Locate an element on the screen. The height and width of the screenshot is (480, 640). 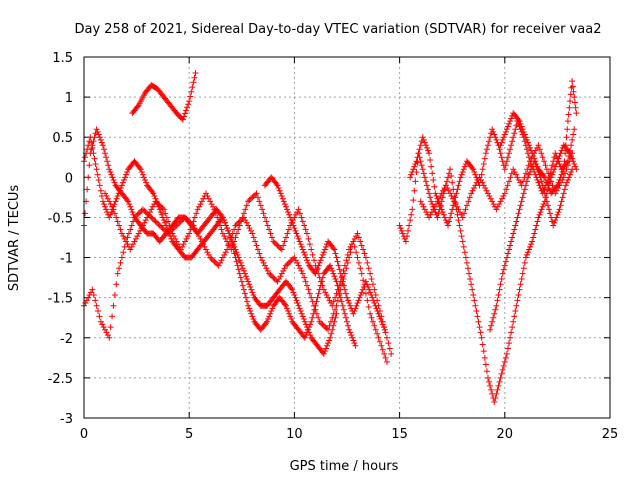
series-track-h is located at coordinates (492, 173).